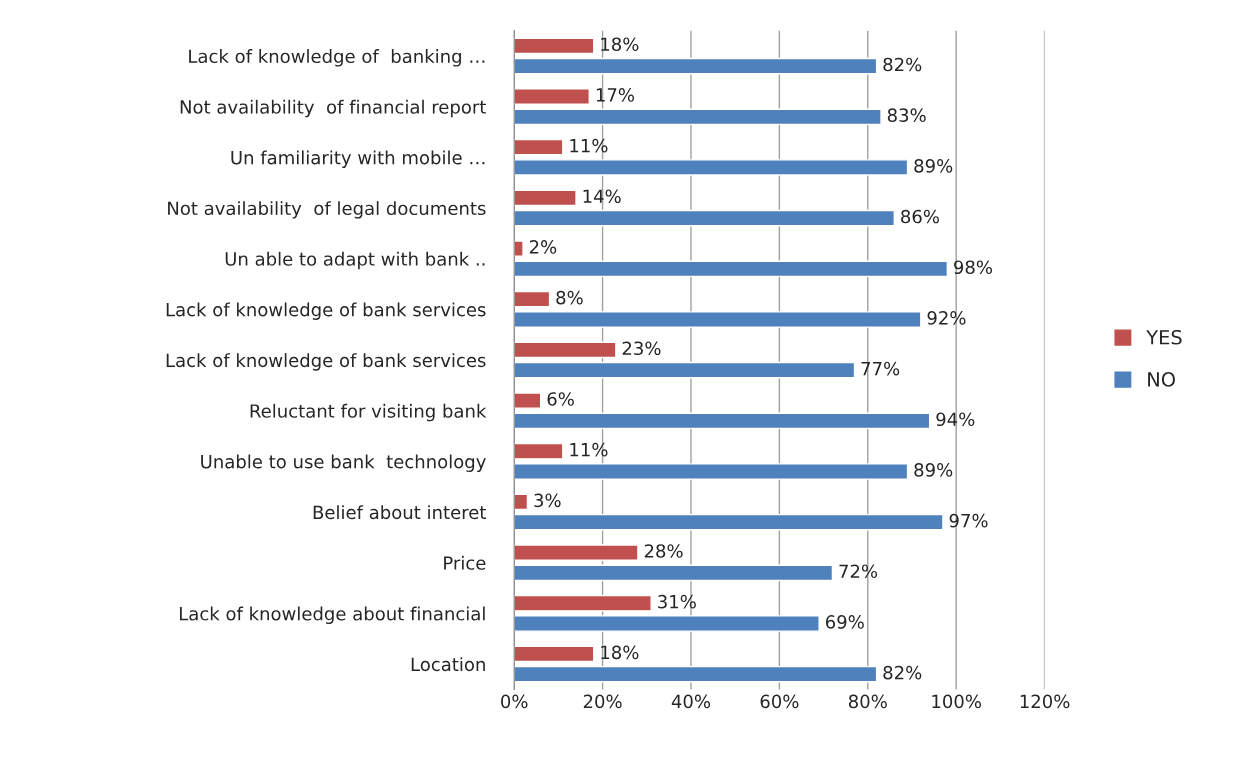  What do you see at coordinates (1045, 701) in the screenshot?
I see `x-tick-label: 120%` at bounding box center [1045, 701].